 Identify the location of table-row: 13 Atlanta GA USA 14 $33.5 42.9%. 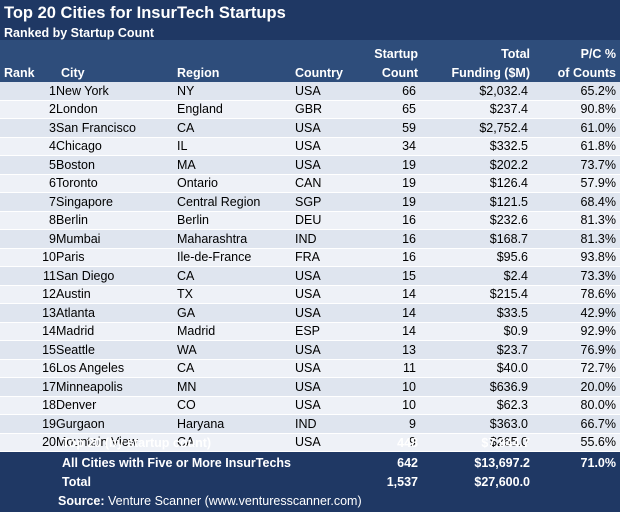
(310, 313).